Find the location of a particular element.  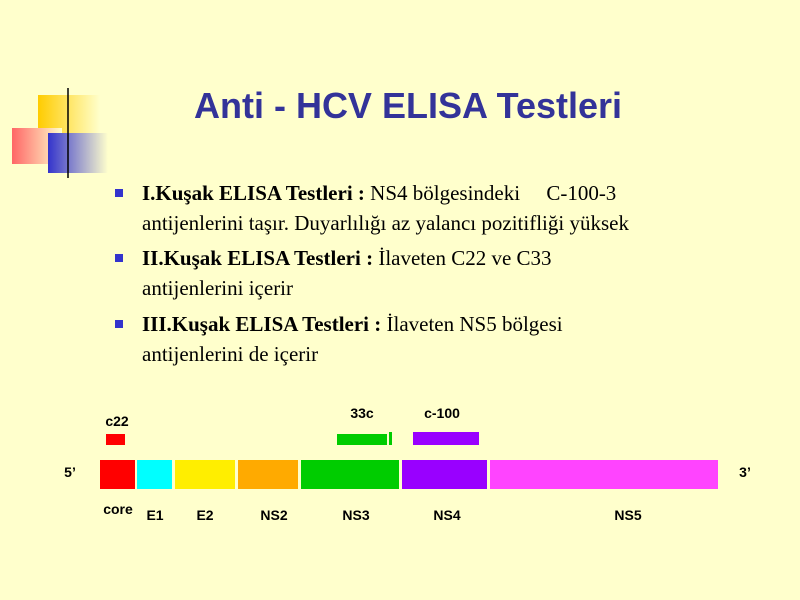

region-label: E1 is located at coordinates (154, 515).